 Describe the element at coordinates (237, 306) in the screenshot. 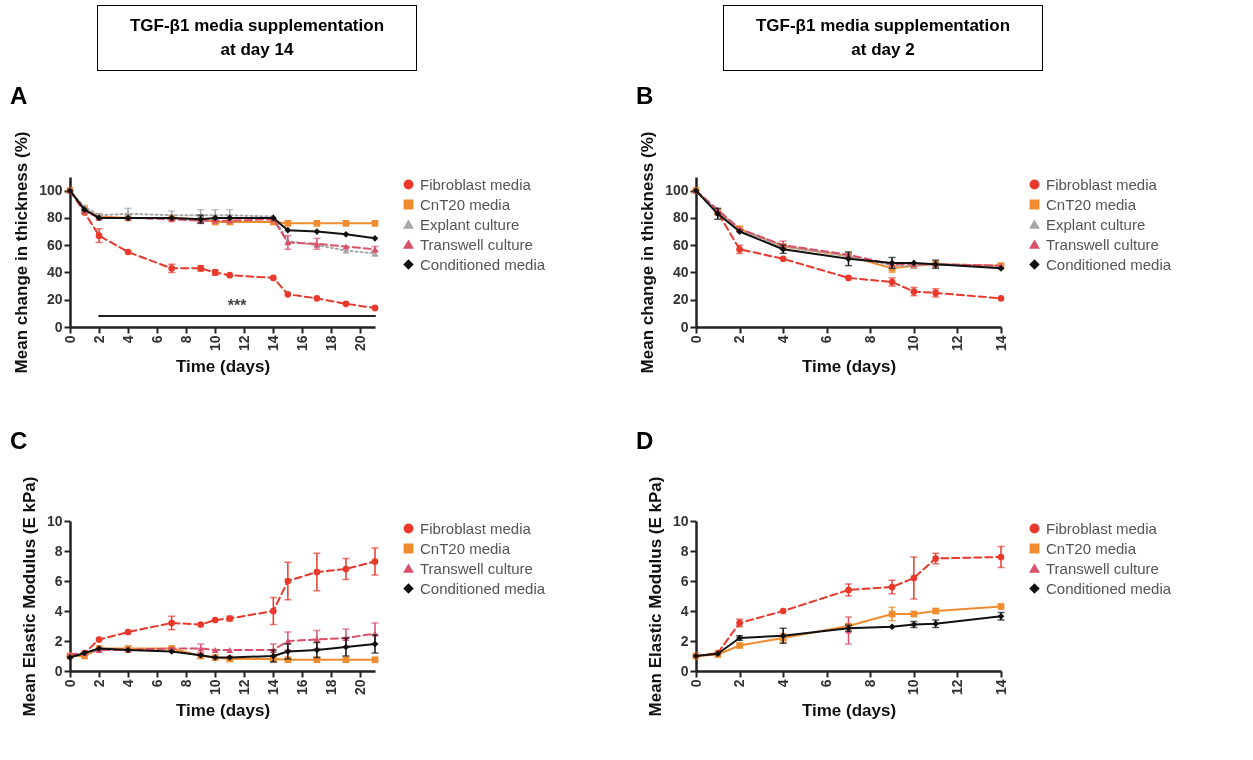

I see `annotation: ***` at that location.